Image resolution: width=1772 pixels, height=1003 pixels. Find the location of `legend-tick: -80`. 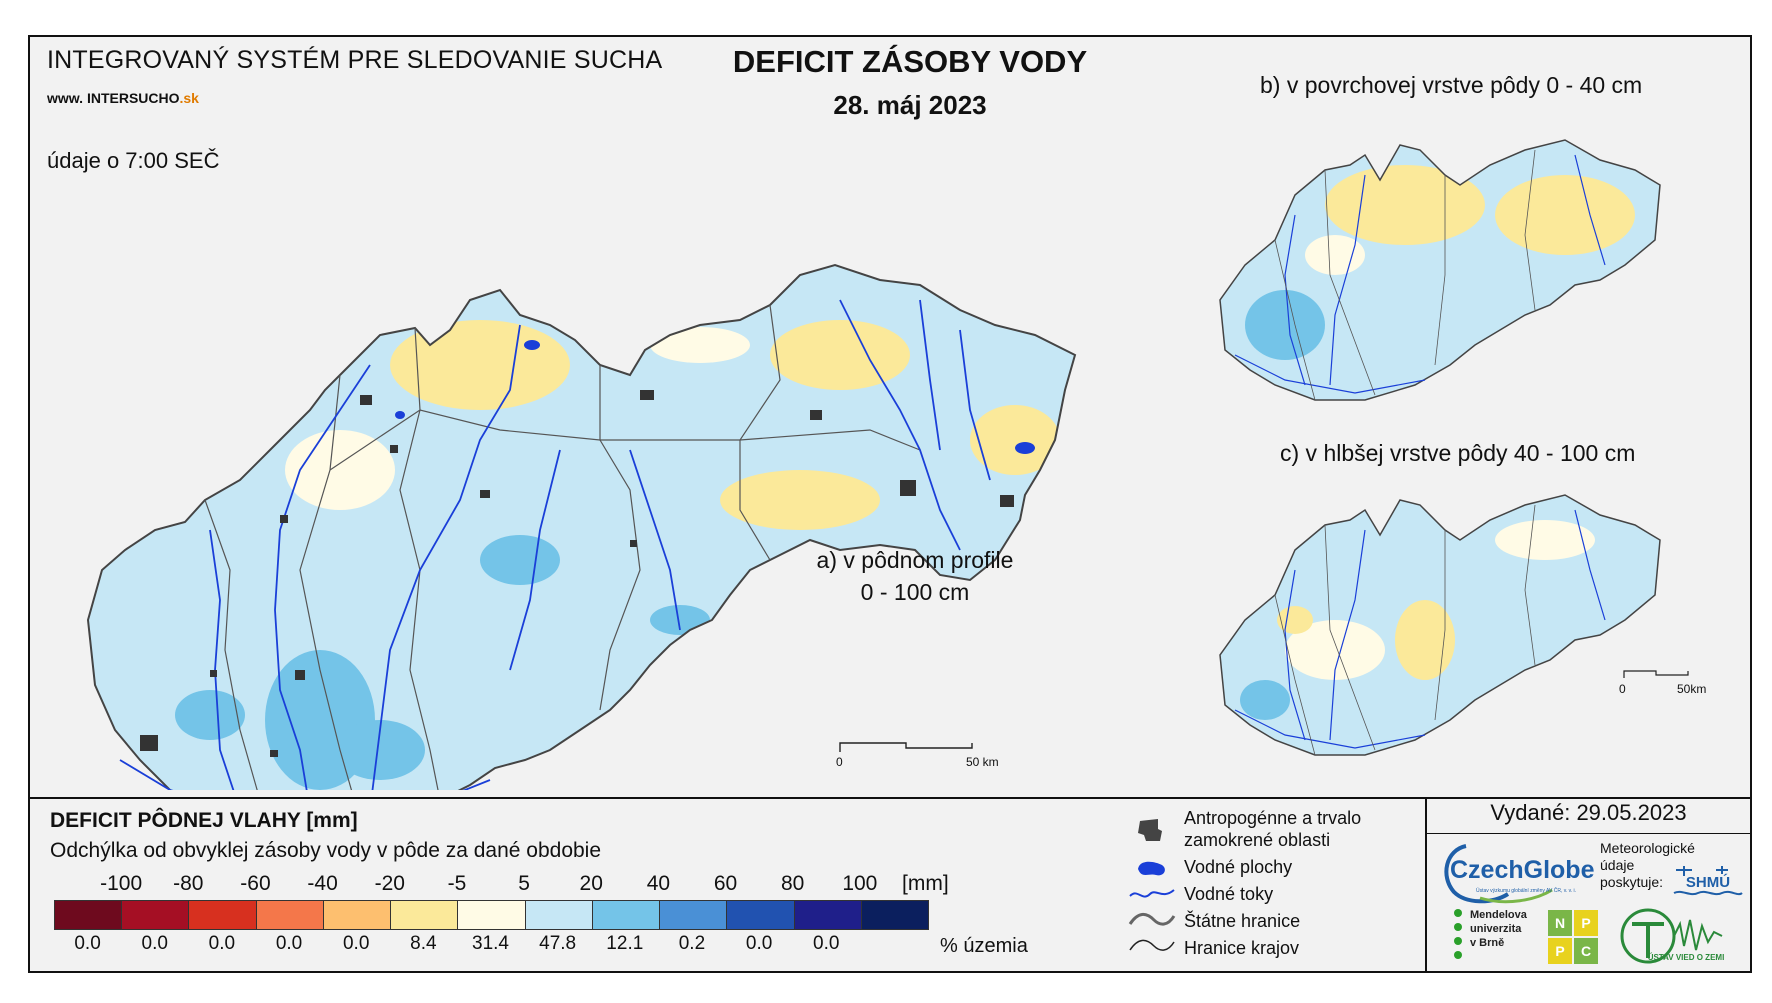

legend-tick: -80 is located at coordinates (188, 883).